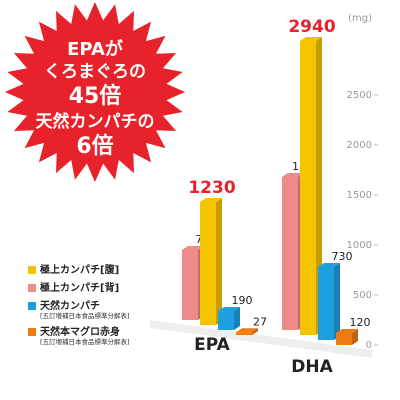 This screenshot has height=400, width=400. What do you see at coordinates (211, 188) in the screenshot?
I see `value-label: 1230` at bounding box center [211, 188].